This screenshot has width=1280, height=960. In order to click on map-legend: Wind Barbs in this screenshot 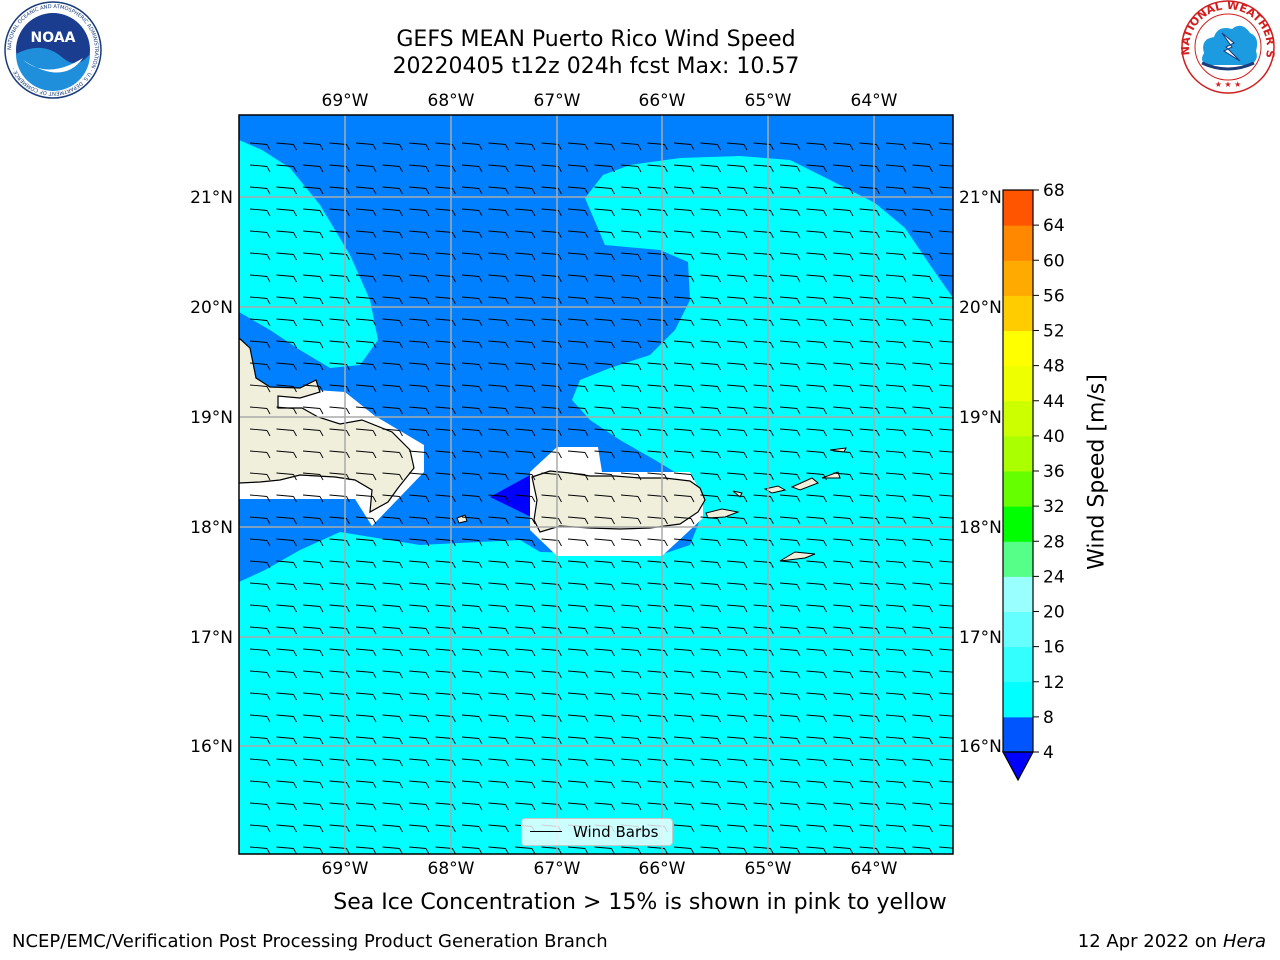, I will do `click(597, 832)`.